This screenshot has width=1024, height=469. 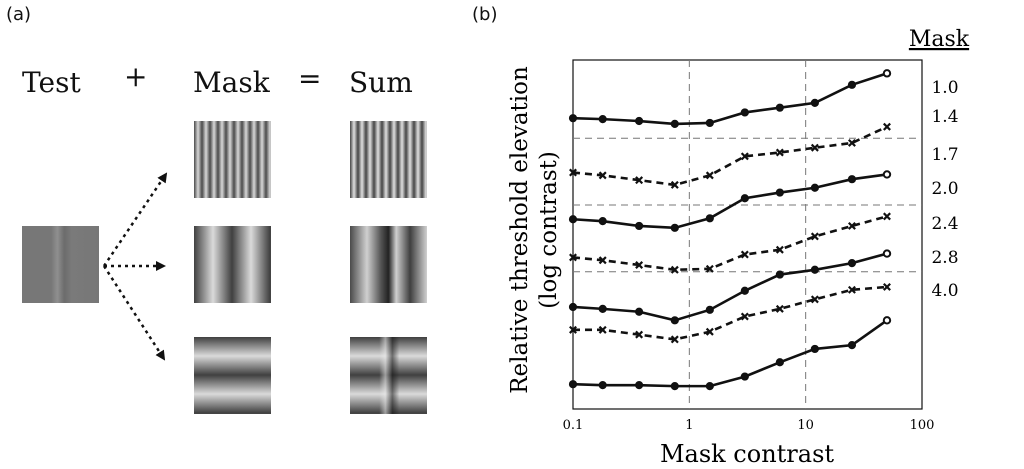 I want to click on mask-horizontal-image, so click(x=232, y=375).